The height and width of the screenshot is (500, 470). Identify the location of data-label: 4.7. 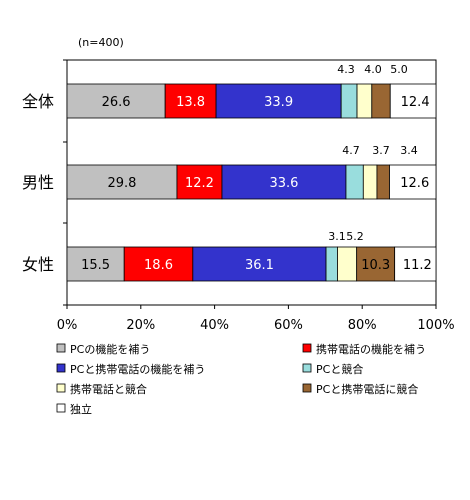
(351, 150).